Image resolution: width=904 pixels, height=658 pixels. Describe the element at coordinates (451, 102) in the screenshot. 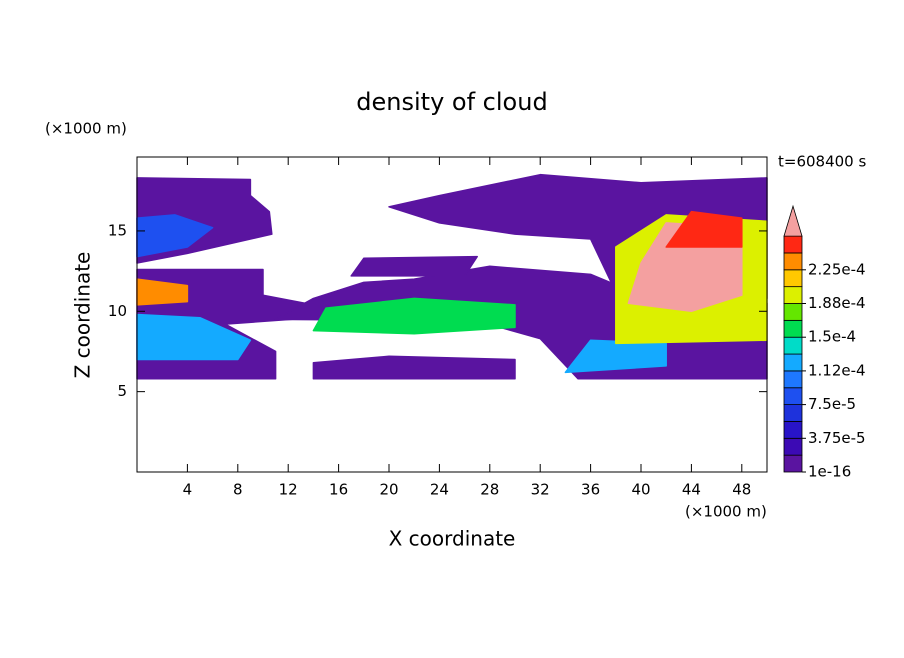

I see `chart-title: density of cloud` at that location.